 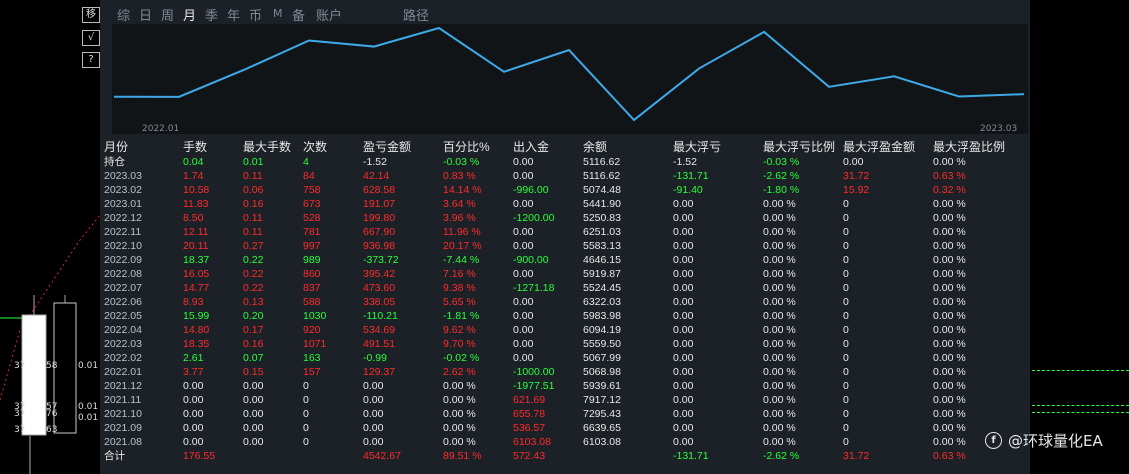 I want to click on cell-max-lots: 0.15, so click(x=253, y=372).